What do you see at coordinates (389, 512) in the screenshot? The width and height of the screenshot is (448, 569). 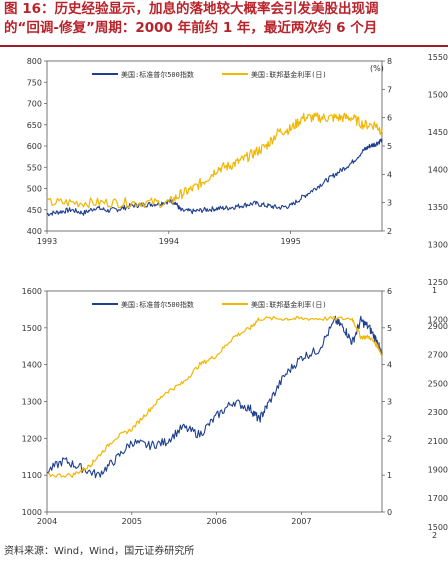 I see `y-right-tick-label: 0` at bounding box center [389, 512].